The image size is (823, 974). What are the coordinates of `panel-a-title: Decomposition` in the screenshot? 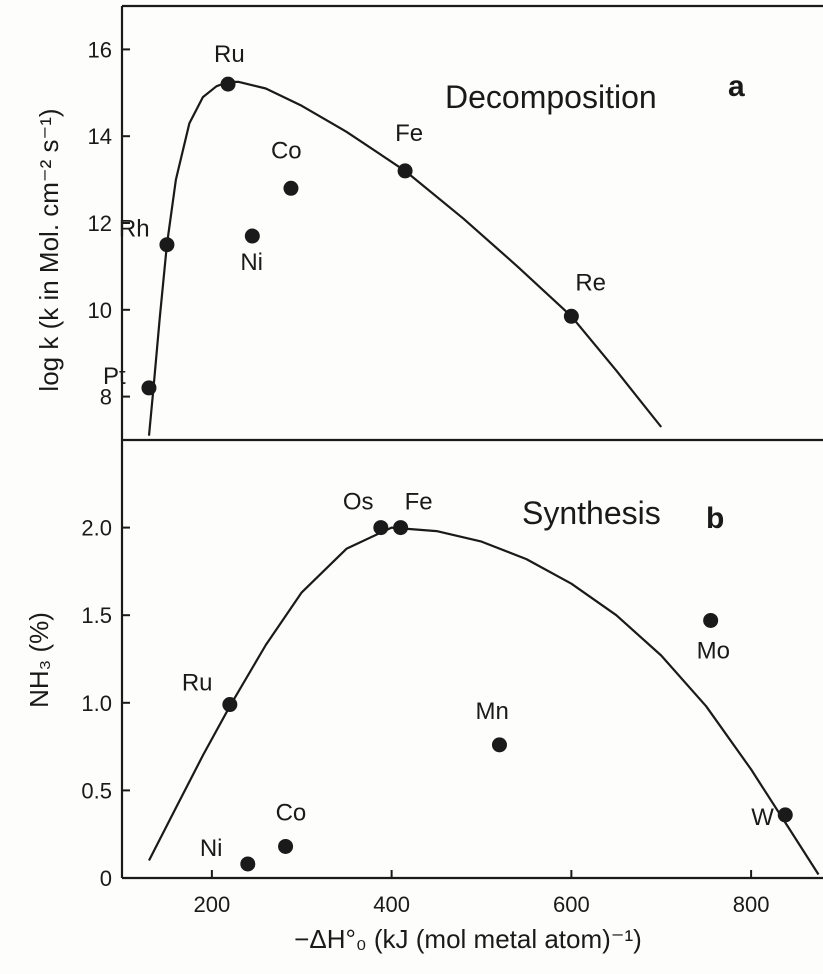 It's located at (551, 97).